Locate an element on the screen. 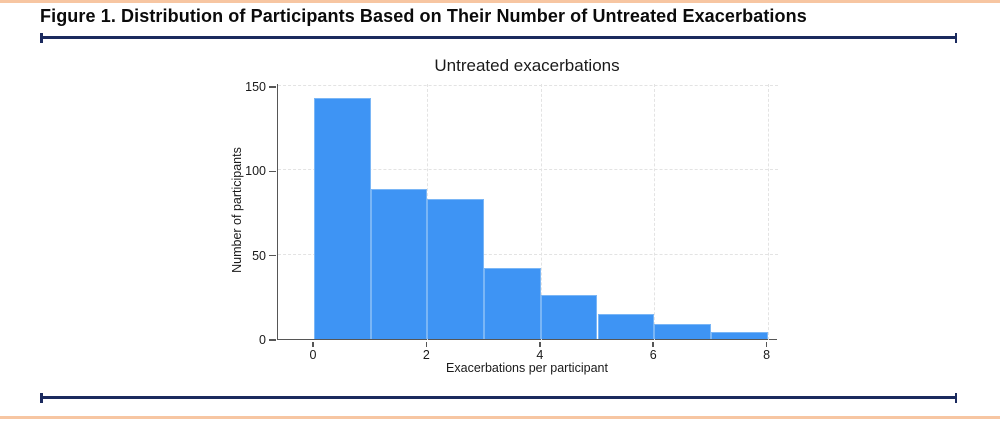 Image resolution: width=1000 pixels, height=421 pixels. x-tick-label: 0 is located at coordinates (313, 355).